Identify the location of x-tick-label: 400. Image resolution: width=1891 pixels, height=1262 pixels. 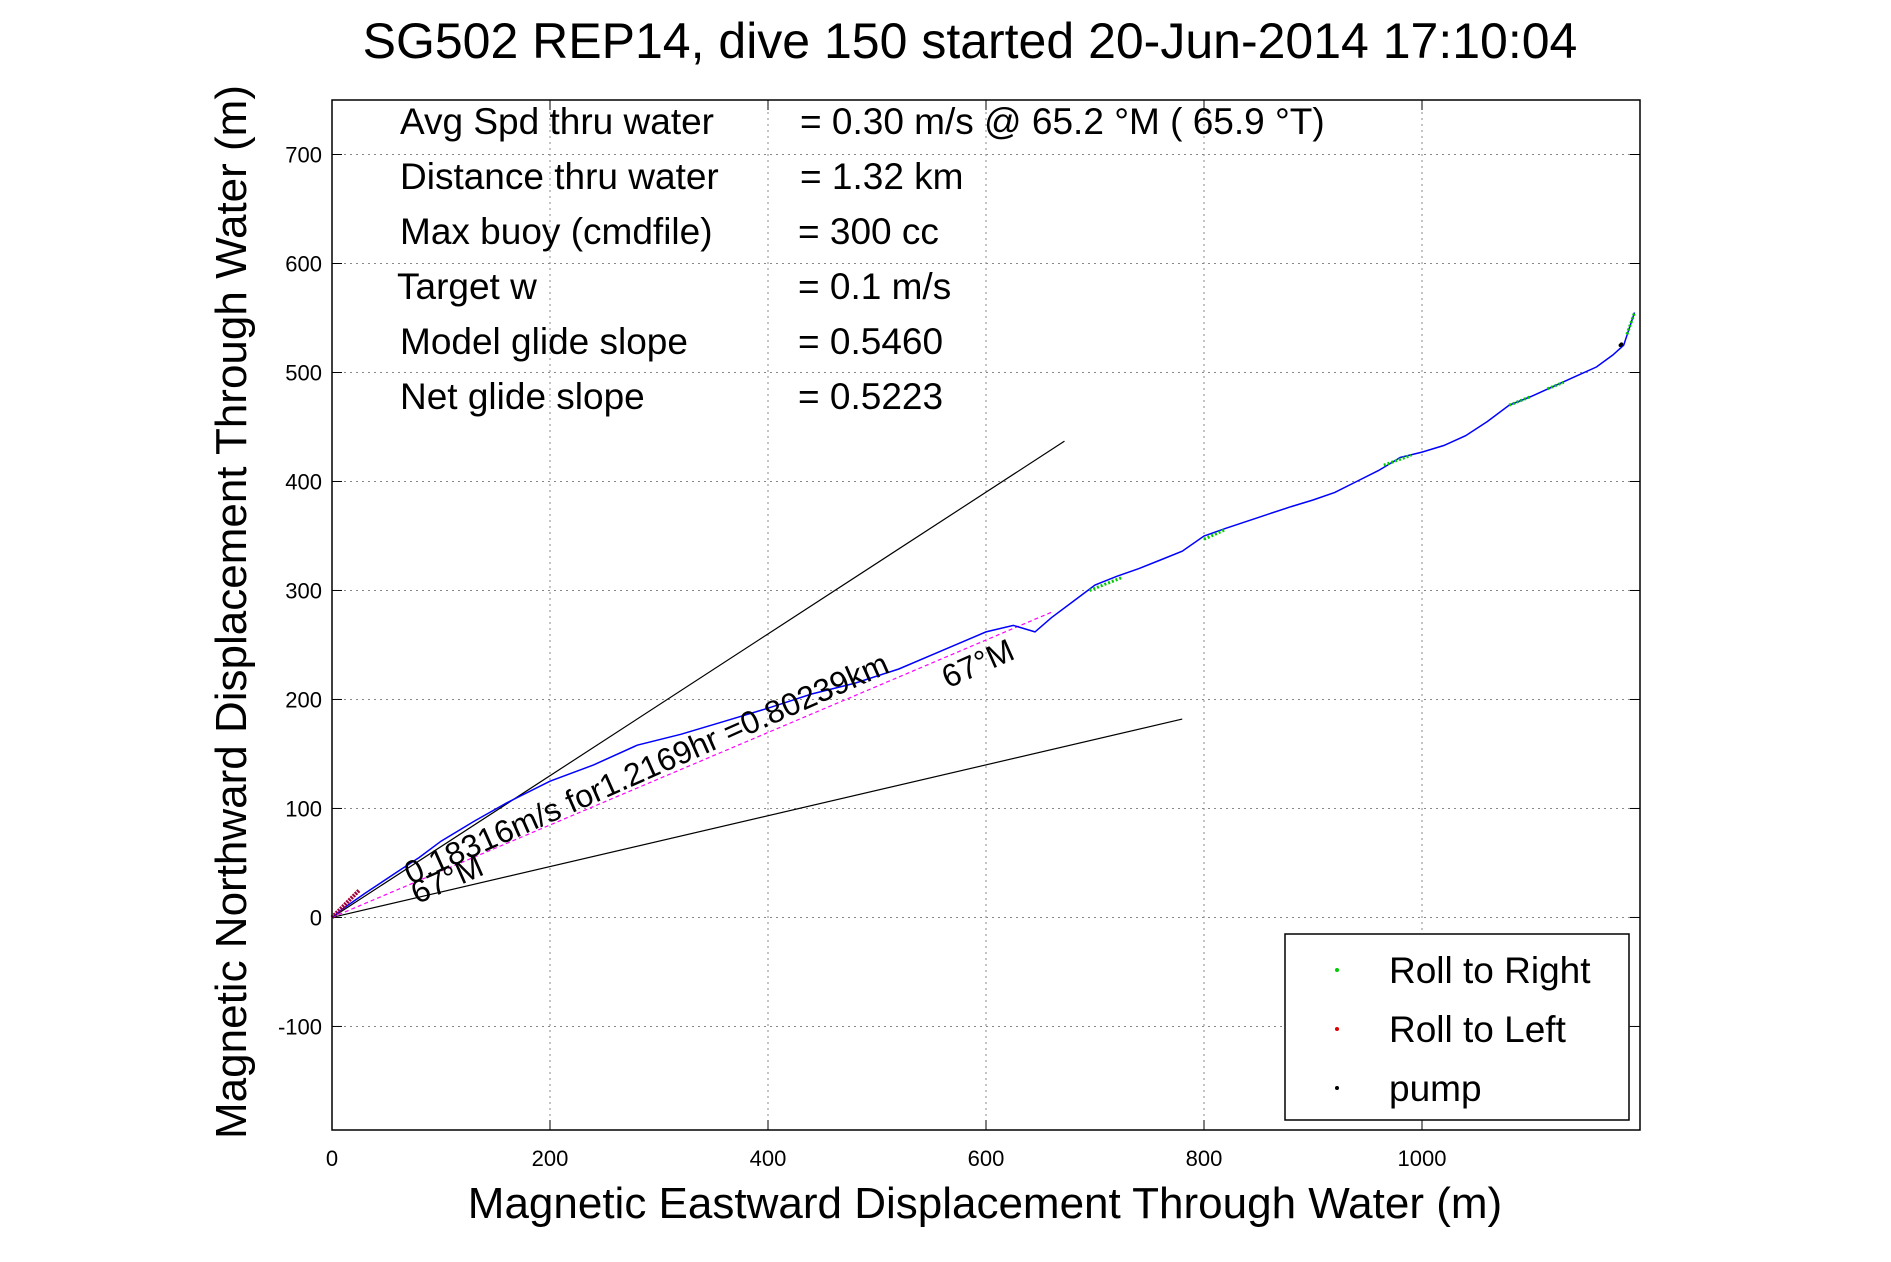
(768, 1158).